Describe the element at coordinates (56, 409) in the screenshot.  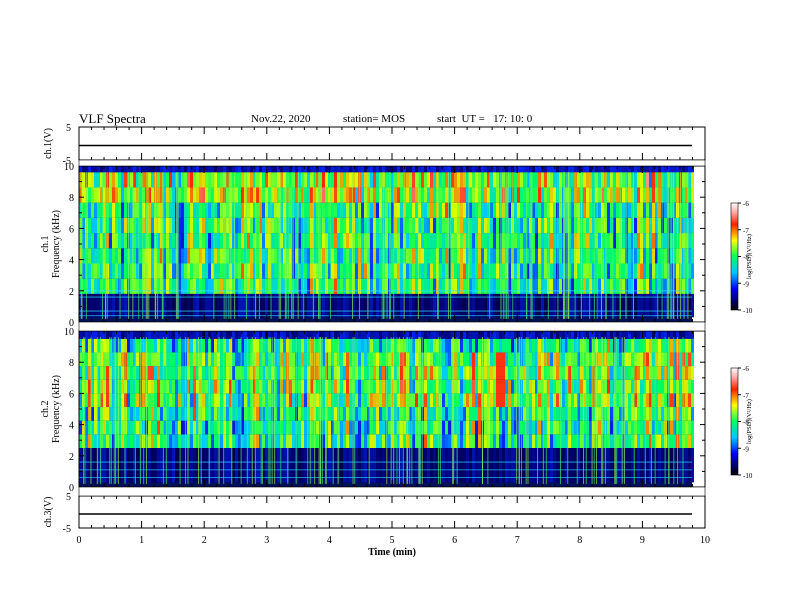
I see `ch2-spec-freq-label: Frequency (kHz)` at that location.